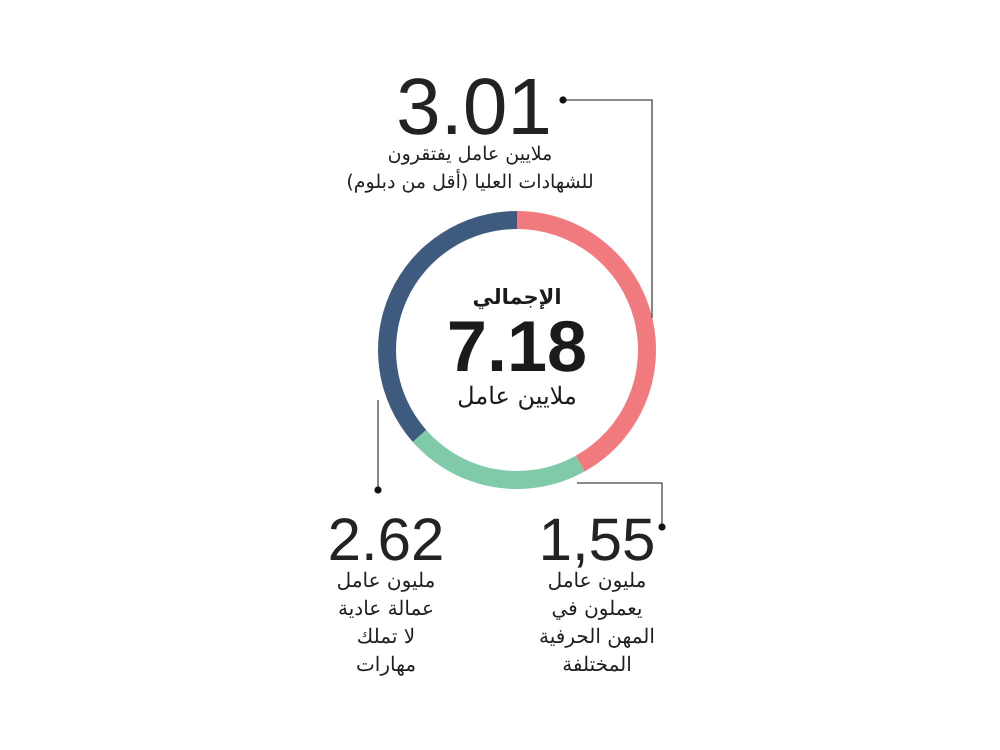  What do you see at coordinates (498, 459) in the screenshot?
I see `donut-slice` at bounding box center [498, 459].